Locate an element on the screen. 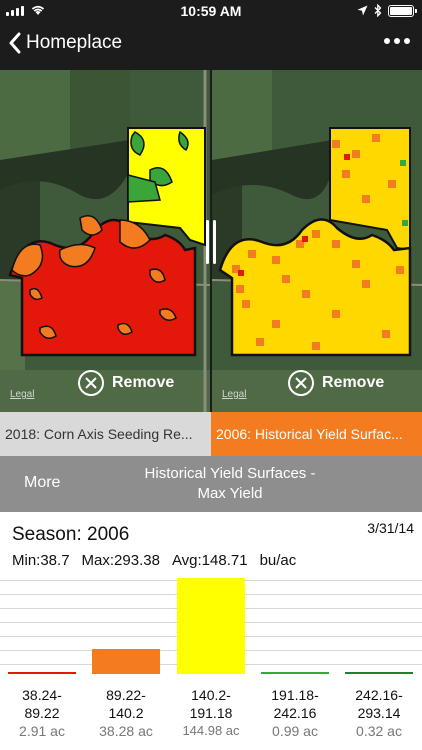 The image size is (422, 750). bin-label: 38.24- 89.22 2.91 ac is located at coordinates (42, 713).